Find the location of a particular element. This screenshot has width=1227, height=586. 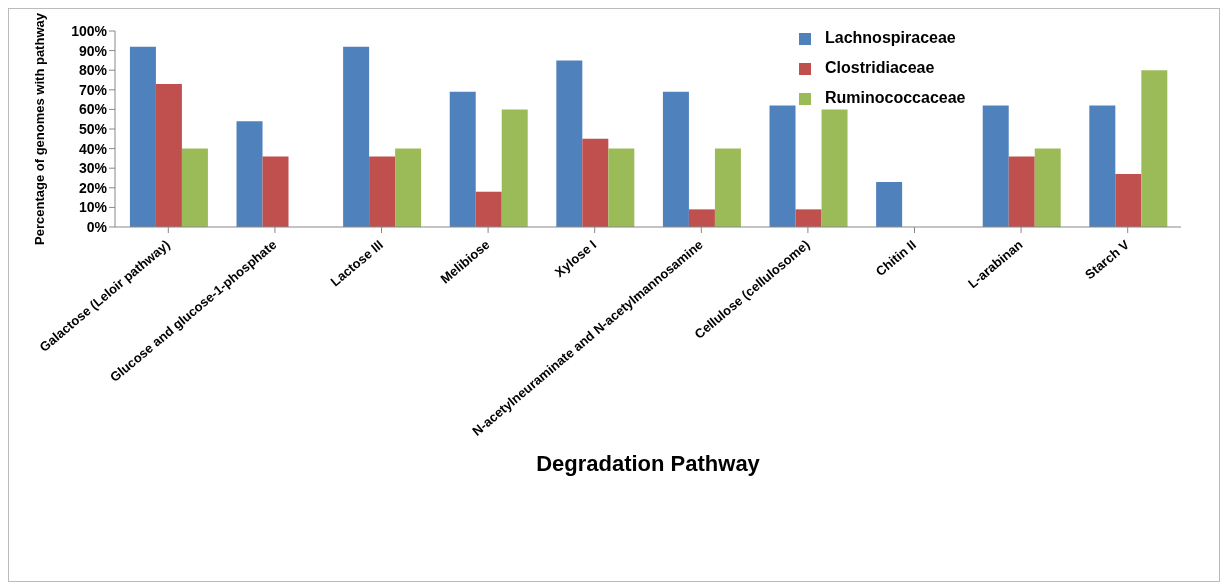

y-tick-label: 90% is located at coordinates (93, 50).